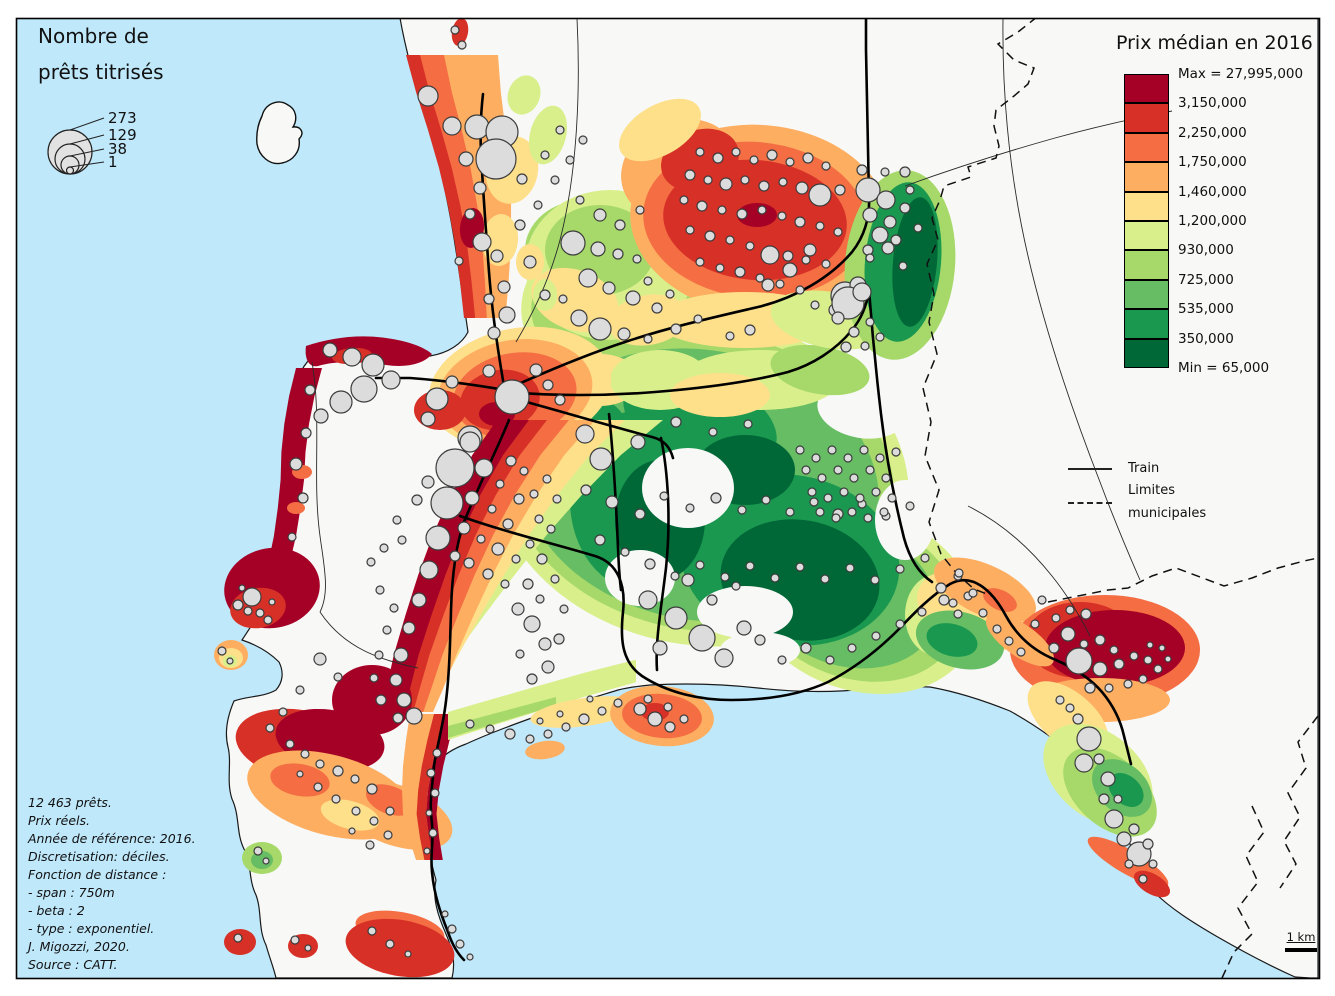  I want to click on price-scale-label: 1,750,000, so click(1212, 162).